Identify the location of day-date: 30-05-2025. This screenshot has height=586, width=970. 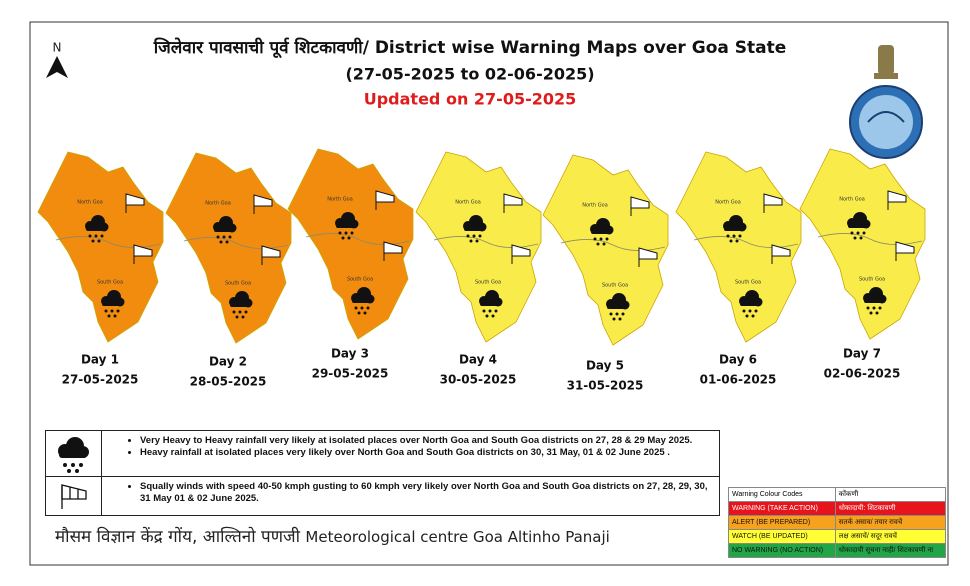
(478, 380).